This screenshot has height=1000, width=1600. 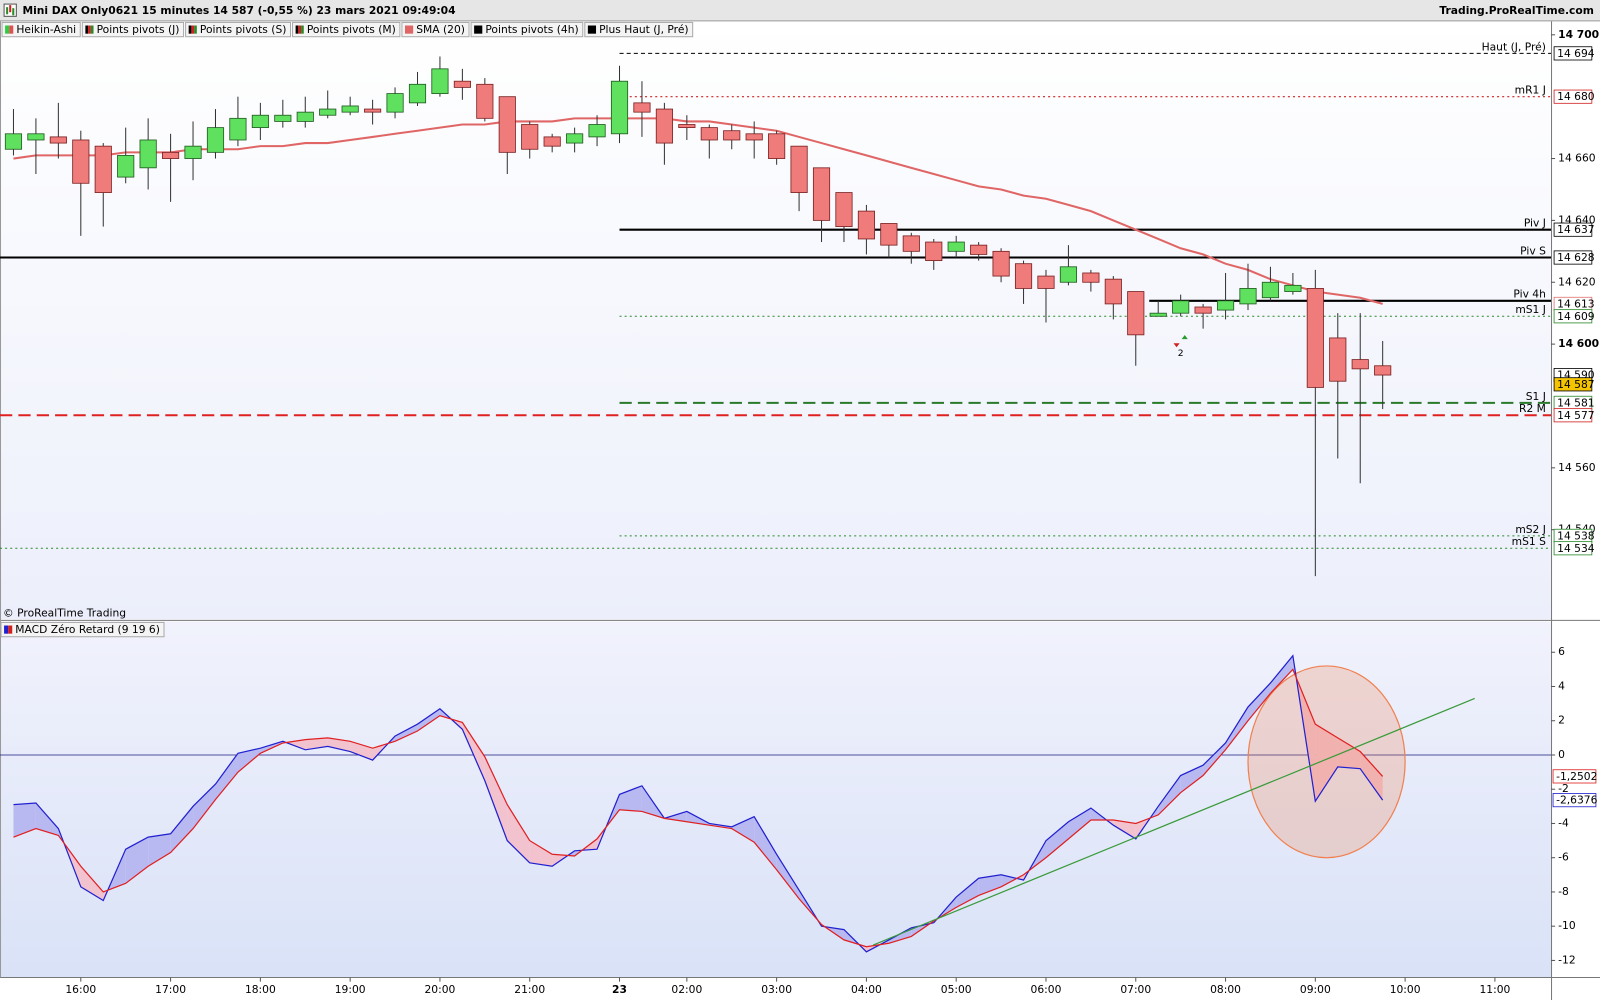 What do you see at coordinates (686, 989) in the screenshot?
I see `x-tick-label: 02:00` at bounding box center [686, 989].